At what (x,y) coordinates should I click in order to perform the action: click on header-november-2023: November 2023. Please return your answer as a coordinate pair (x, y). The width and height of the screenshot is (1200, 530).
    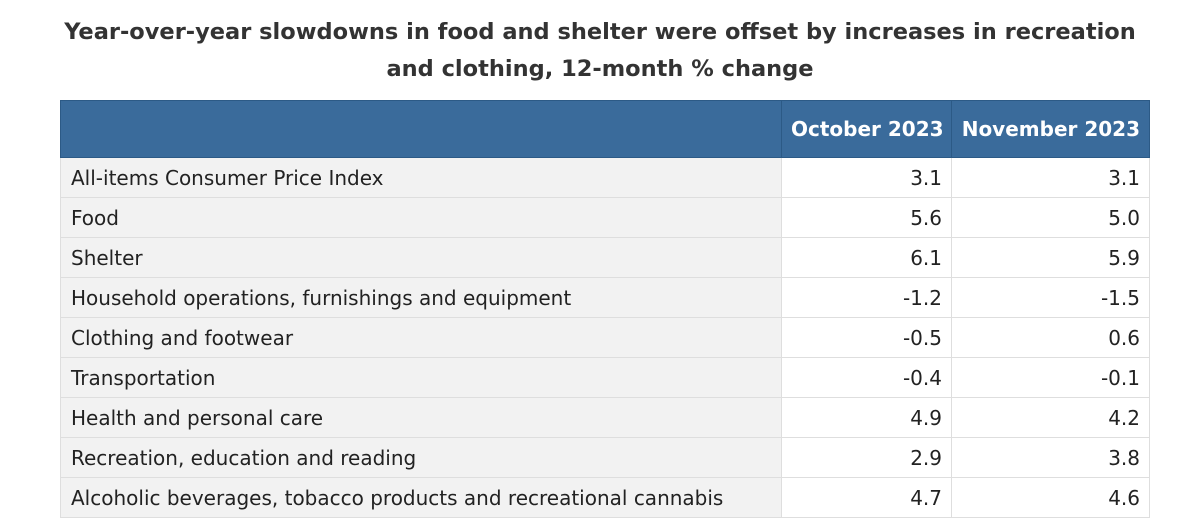
    Looking at the image, I should click on (1050, 129).